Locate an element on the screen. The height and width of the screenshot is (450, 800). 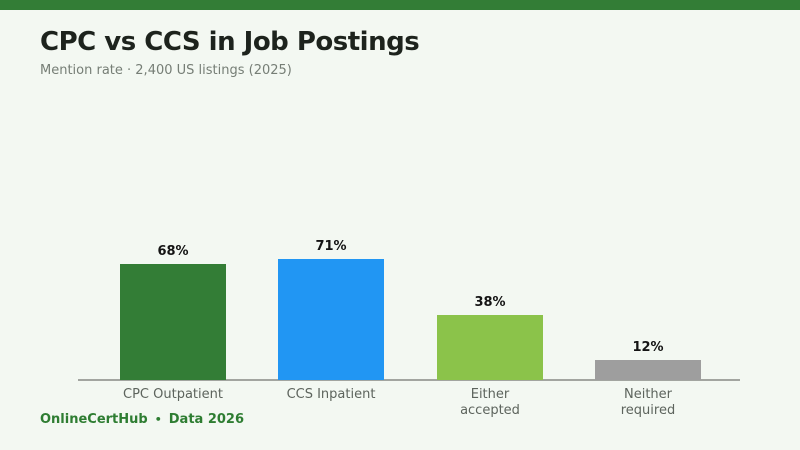
top-accent-band is located at coordinates (400, 5).